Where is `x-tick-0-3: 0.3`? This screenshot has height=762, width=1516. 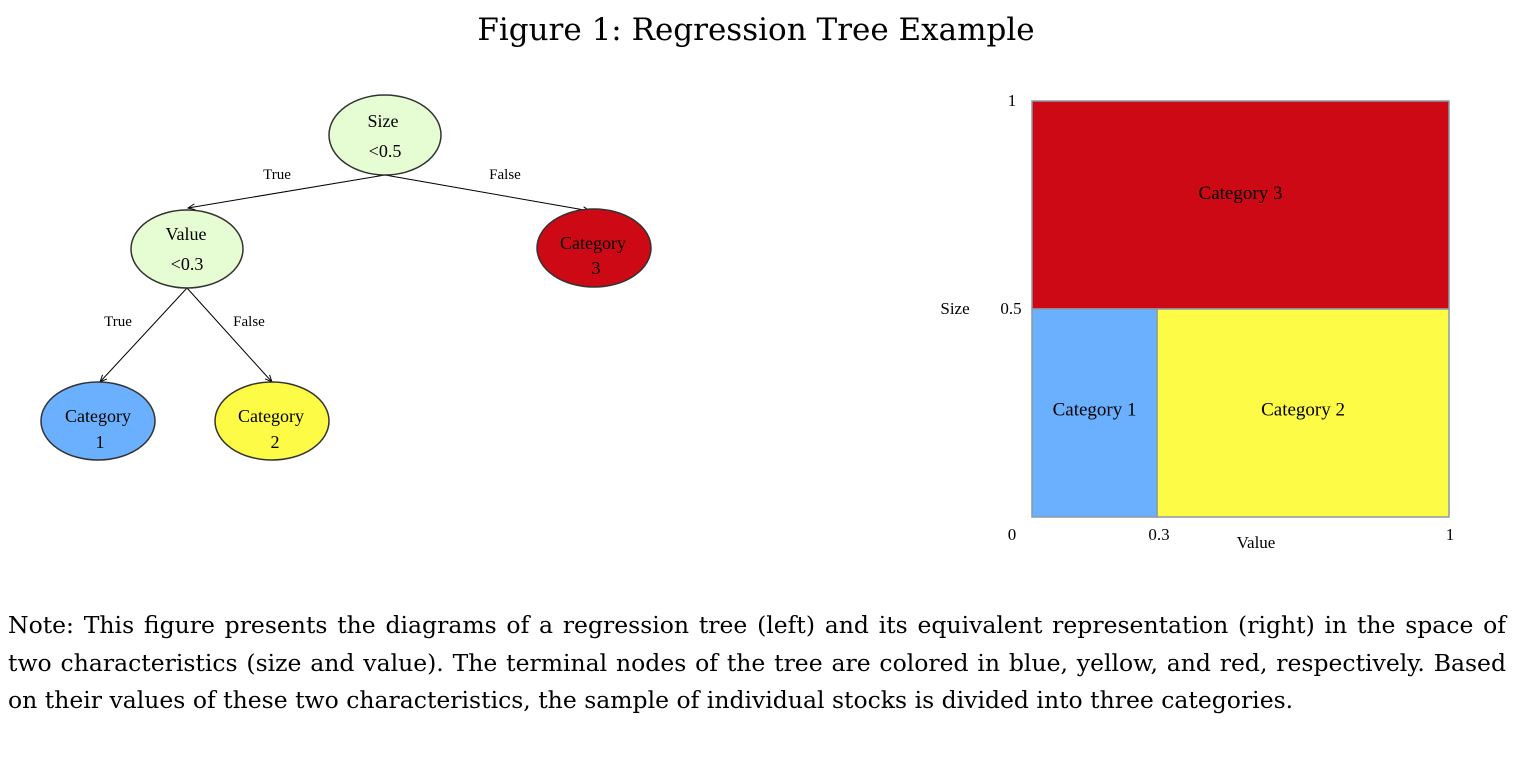
x-tick-0-3: 0.3 is located at coordinates (1158, 534).